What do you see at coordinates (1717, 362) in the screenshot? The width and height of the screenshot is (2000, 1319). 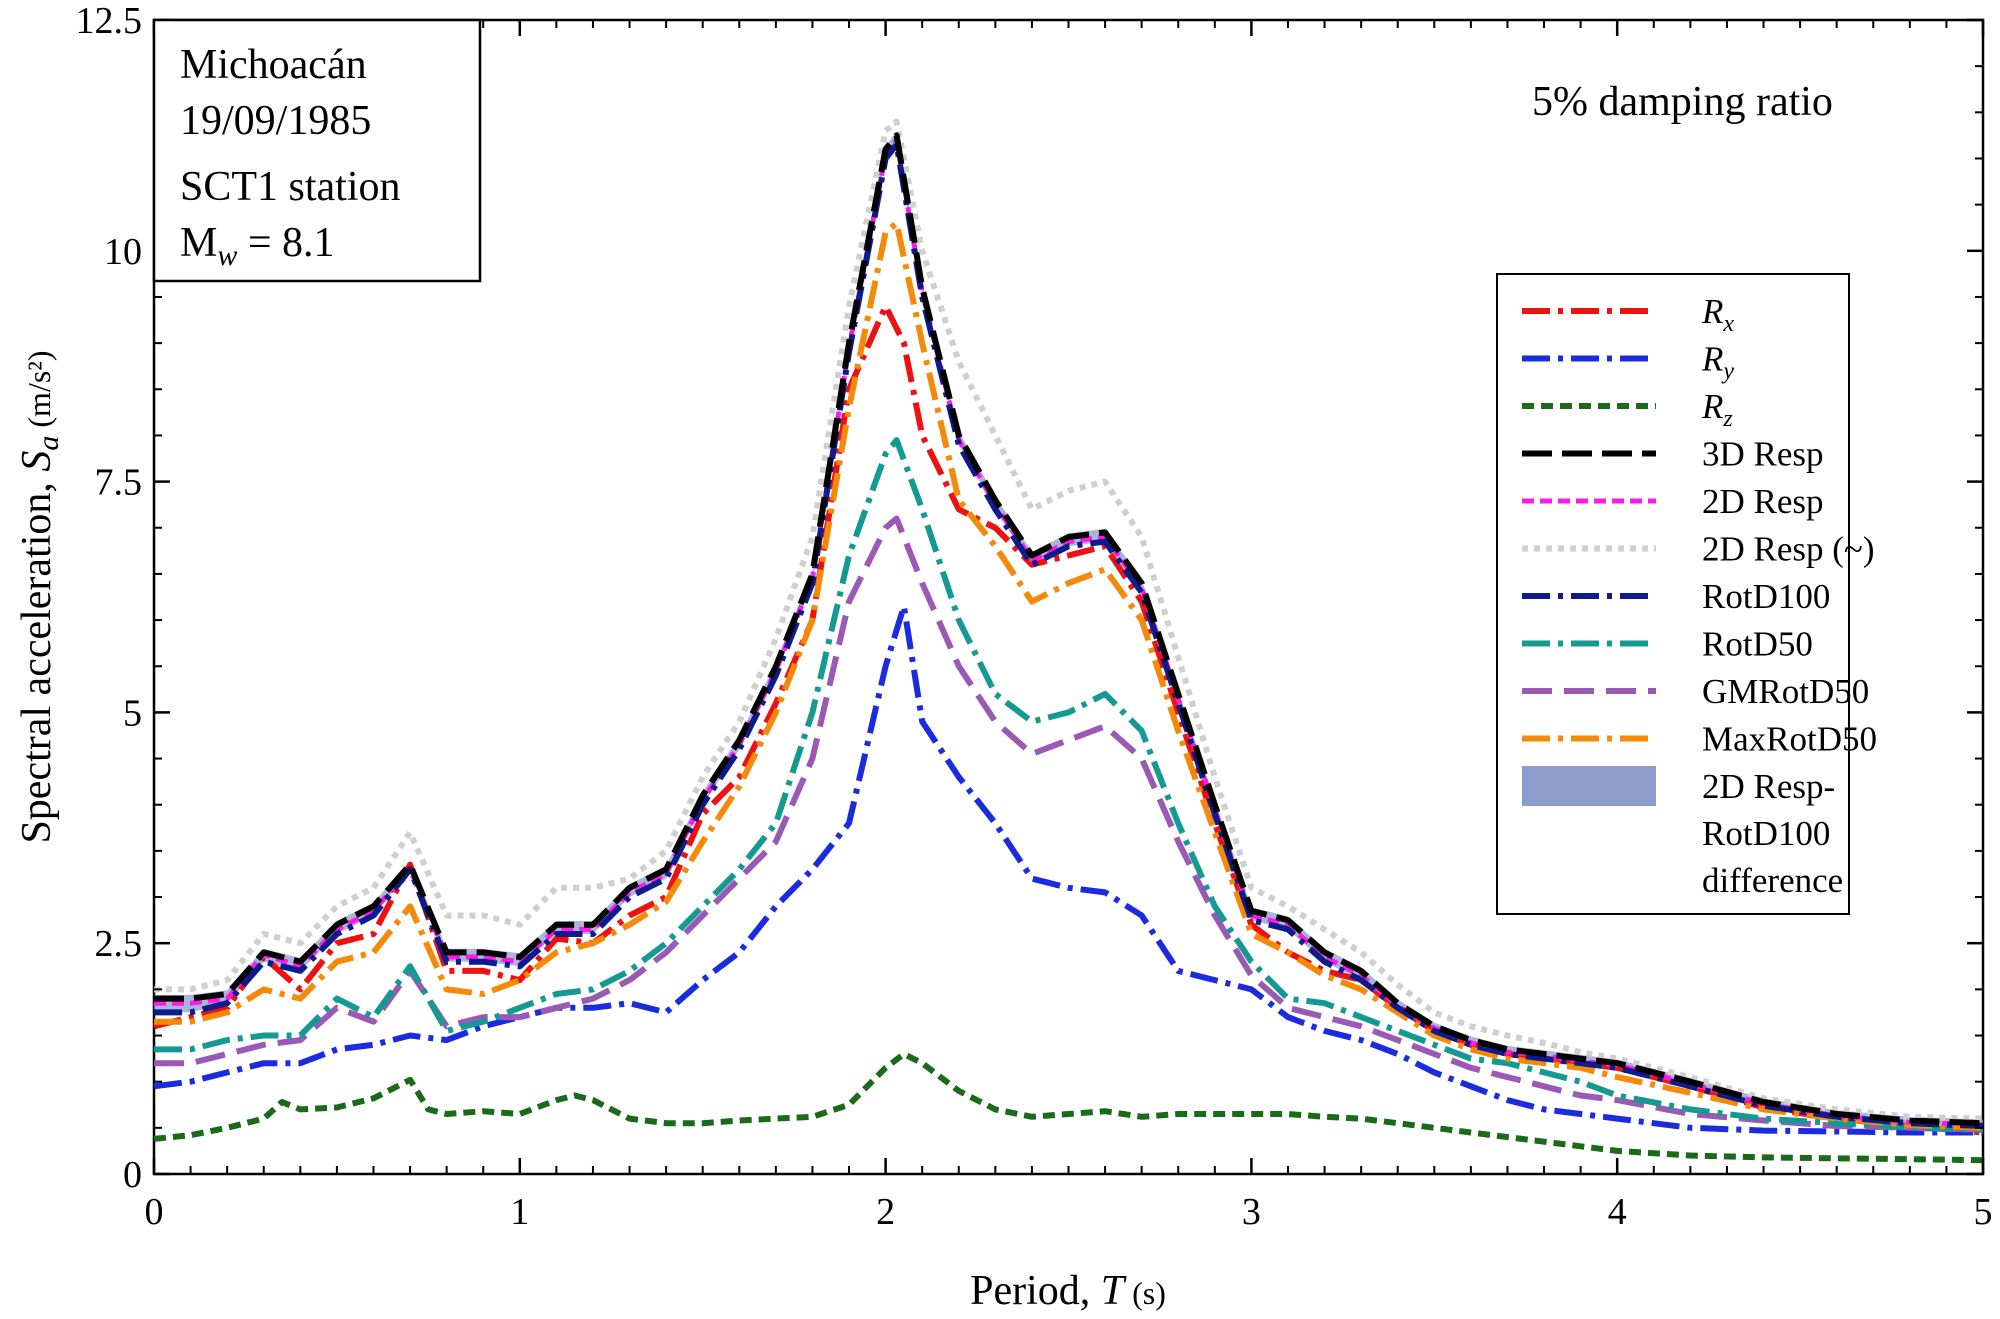 I see `legend-label-r-y: Ry` at bounding box center [1717, 362].